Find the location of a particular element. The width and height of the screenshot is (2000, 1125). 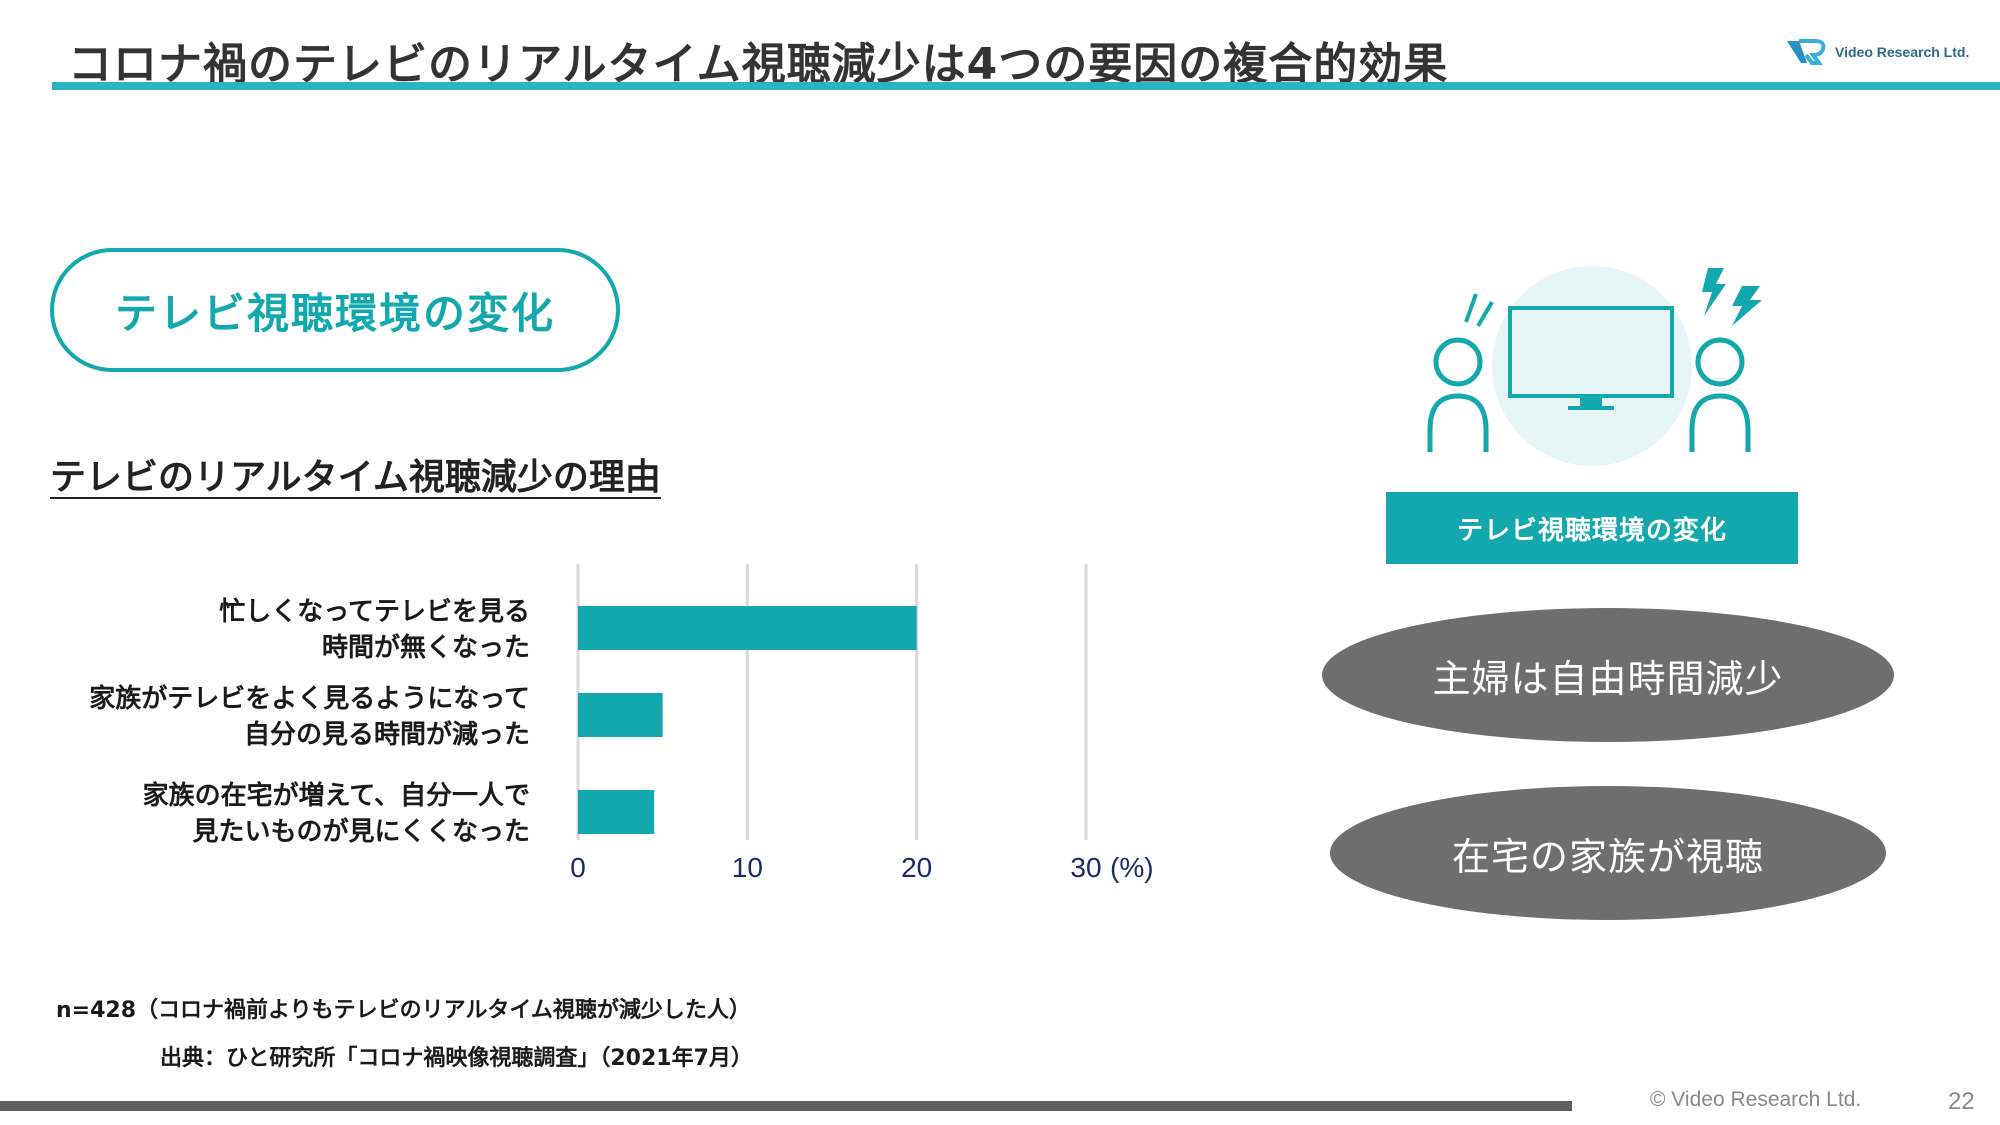

footer-bar is located at coordinates (786, 1106).